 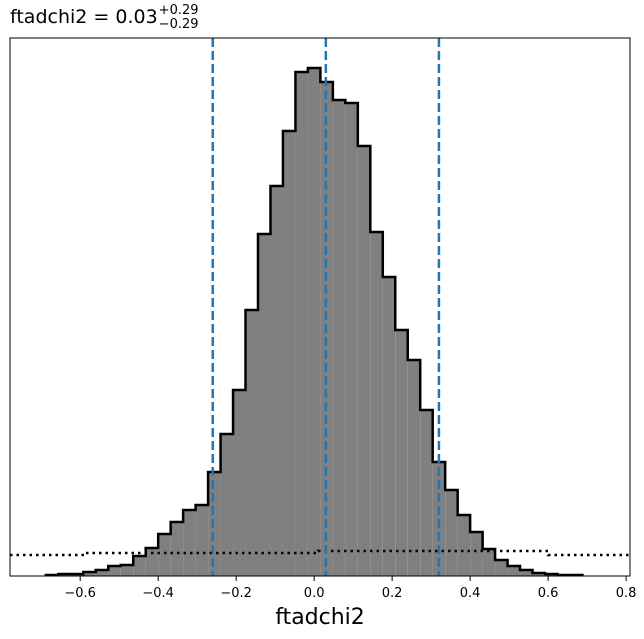 What do you see at coordinates (80, 593) in the screenshot?
I see `x-tick-label: −0.6` at bounding box center [80, 593].